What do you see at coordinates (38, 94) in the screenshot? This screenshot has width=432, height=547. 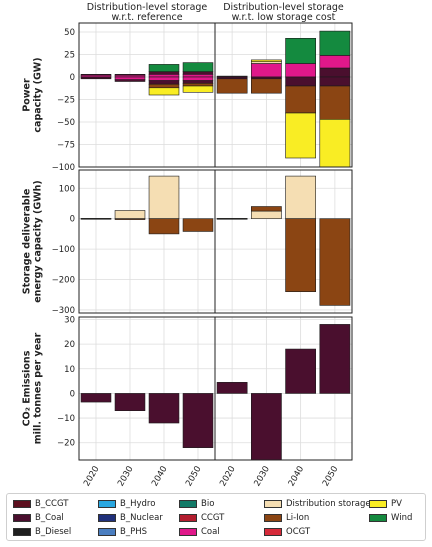 I see `y-axis-label: capacity (GW)` at bounding box center [38, 94].